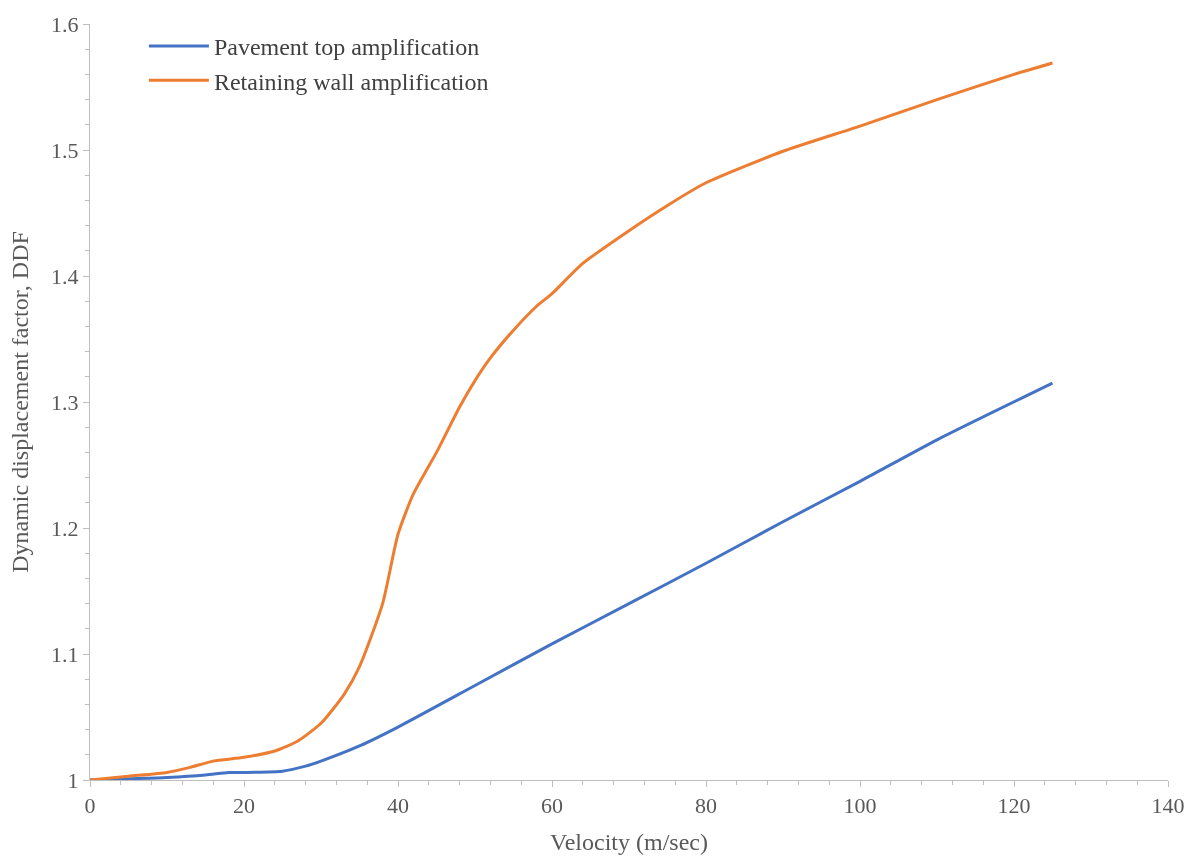  I want to click on y-axis-title: Dynamic displacement factor, DDF, so click(20, 402).